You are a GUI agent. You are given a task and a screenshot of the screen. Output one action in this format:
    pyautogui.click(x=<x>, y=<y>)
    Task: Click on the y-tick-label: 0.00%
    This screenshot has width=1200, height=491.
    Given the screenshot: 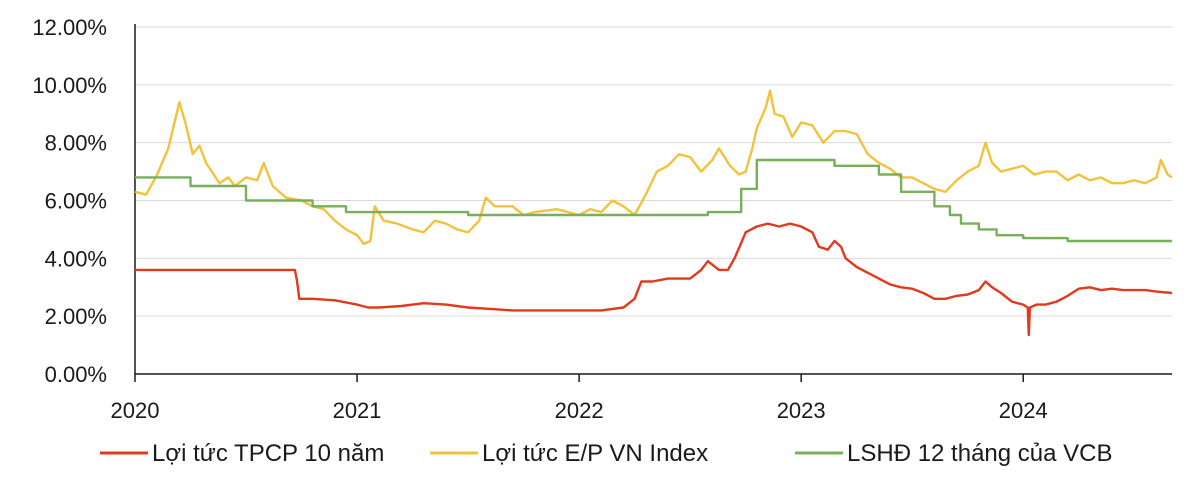 What is the action you would take?
    pyautogui.click(x=76, y=374)
    